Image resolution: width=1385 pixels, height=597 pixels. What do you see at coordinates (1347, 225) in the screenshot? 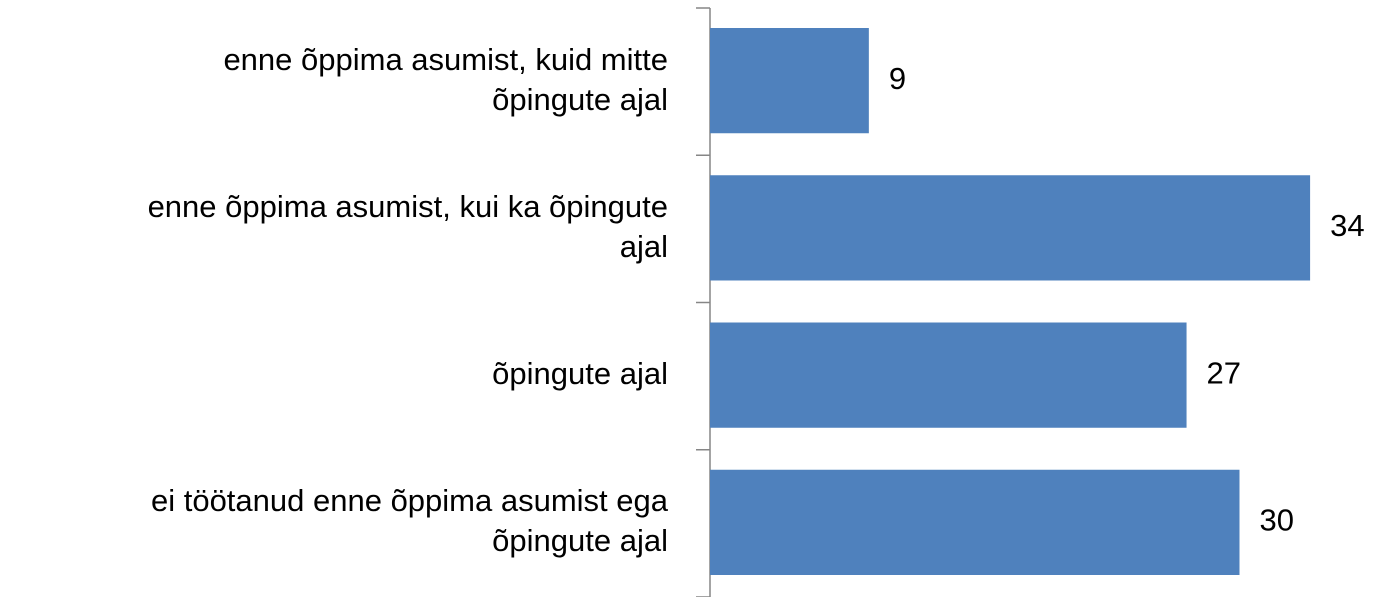
I see `value-label: 34` at bounding box center [1347, 225].